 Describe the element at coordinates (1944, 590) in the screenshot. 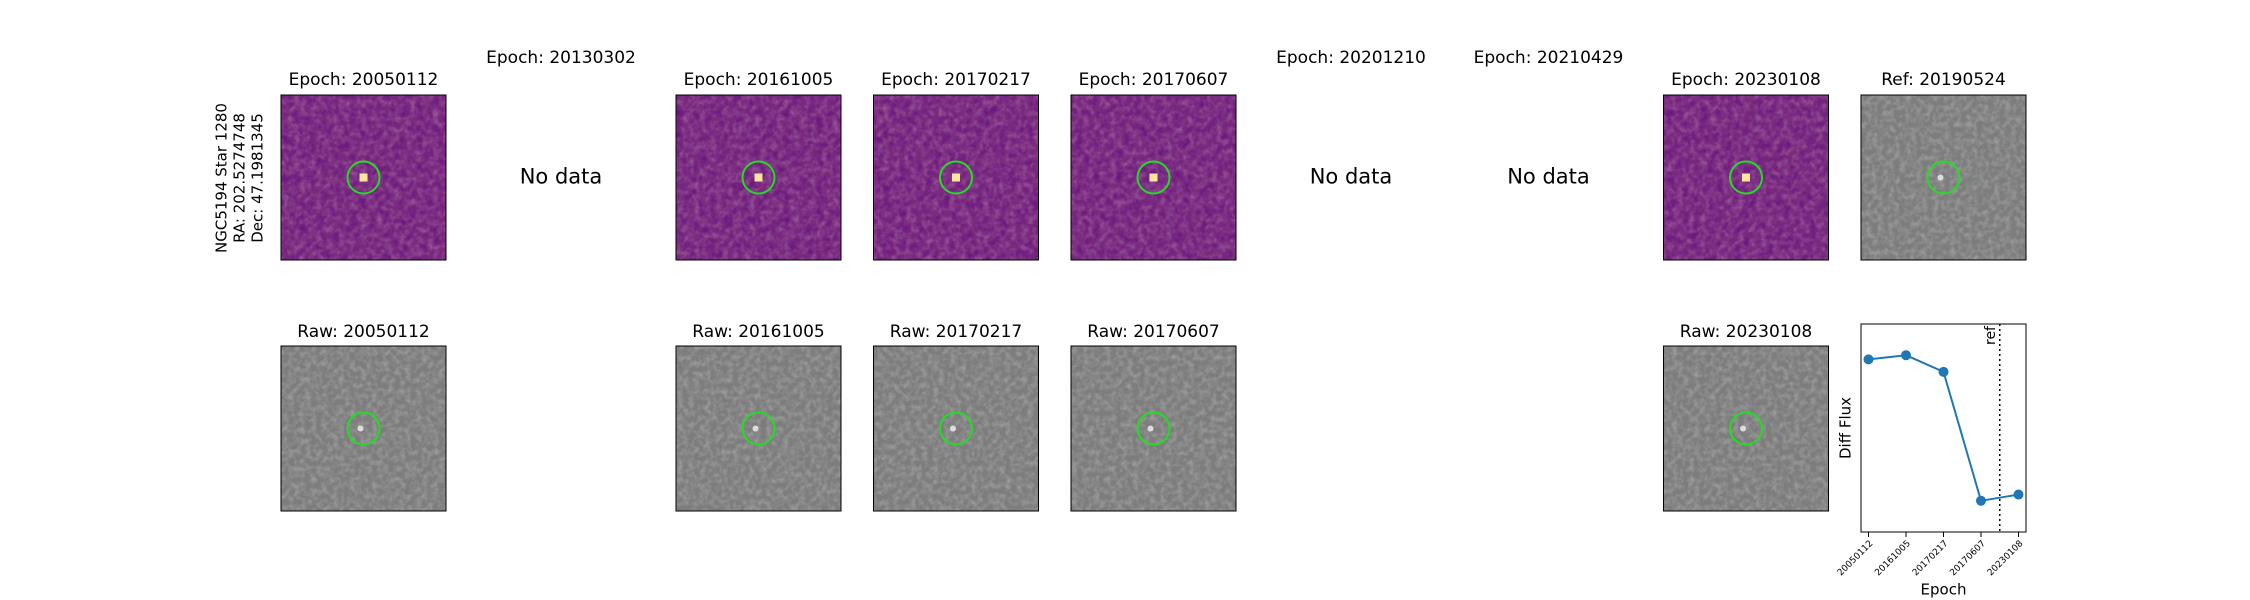

I see `x-axis-label: Epoch` at that location.